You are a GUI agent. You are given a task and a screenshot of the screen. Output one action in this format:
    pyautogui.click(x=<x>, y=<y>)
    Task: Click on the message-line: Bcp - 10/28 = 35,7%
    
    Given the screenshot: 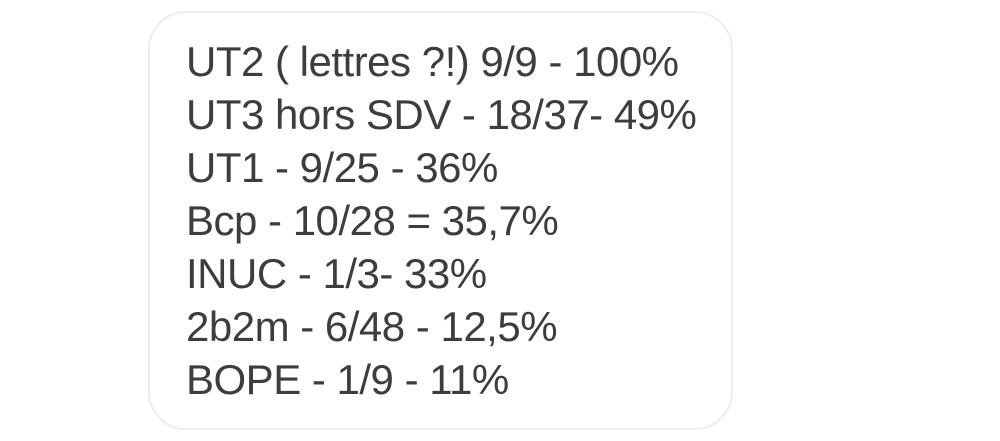 What is the action you would take?
    pyautogui.click(x=372, y=220)
    